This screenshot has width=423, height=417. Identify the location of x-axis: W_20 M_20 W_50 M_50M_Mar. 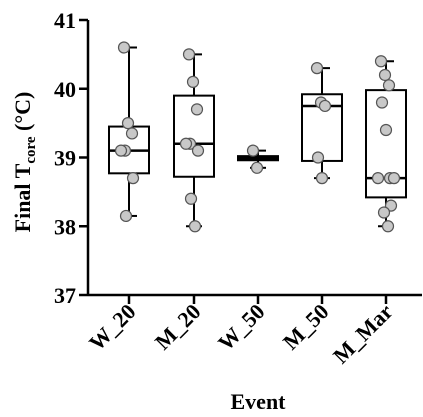
(253, 331).